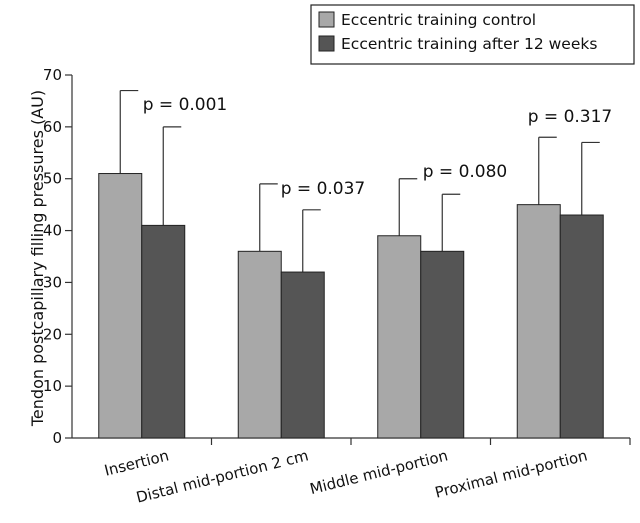  What do you see at coordinates (570, 117) in the screenshot?
I see `p-value-label: p = 0.317` at bounding box center [570, 117].